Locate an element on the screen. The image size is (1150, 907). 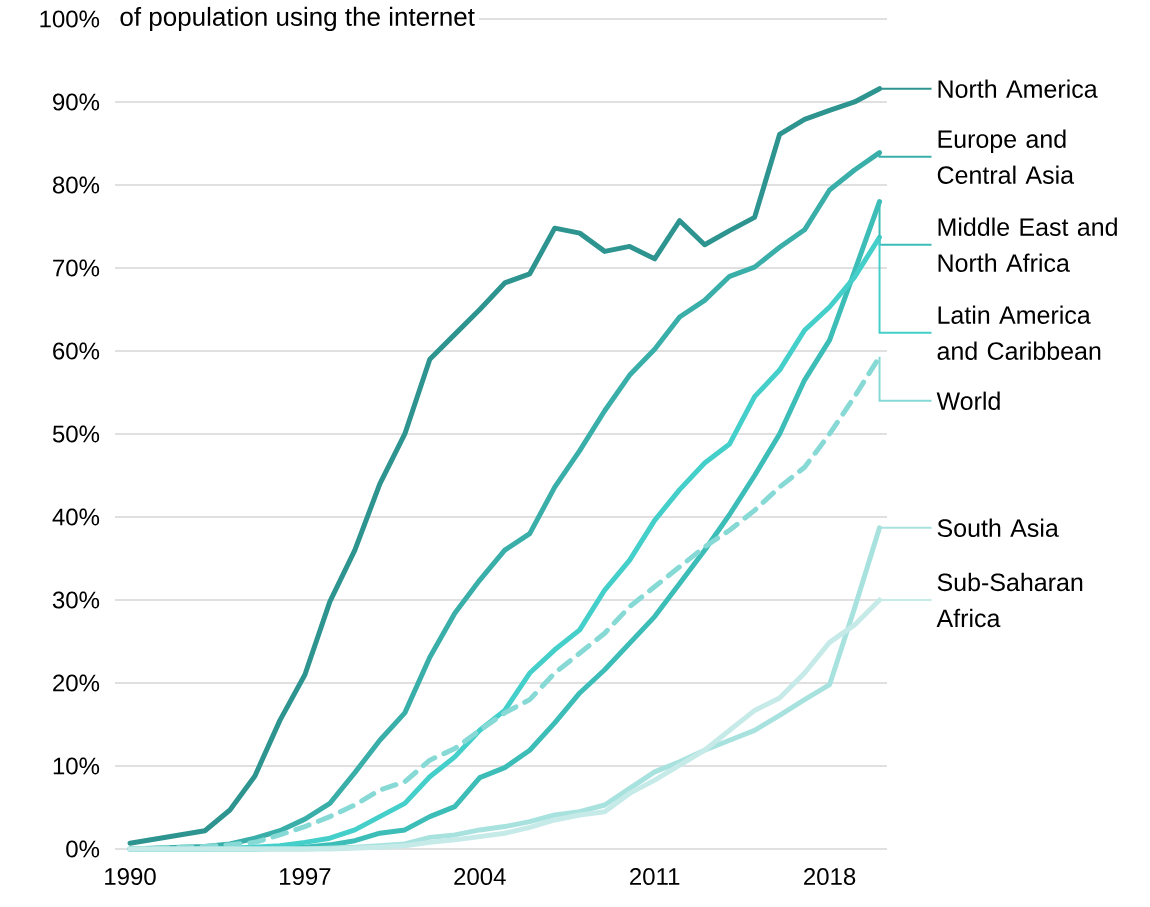
y-tick-label: 40% is located at coordinates (76, 517).